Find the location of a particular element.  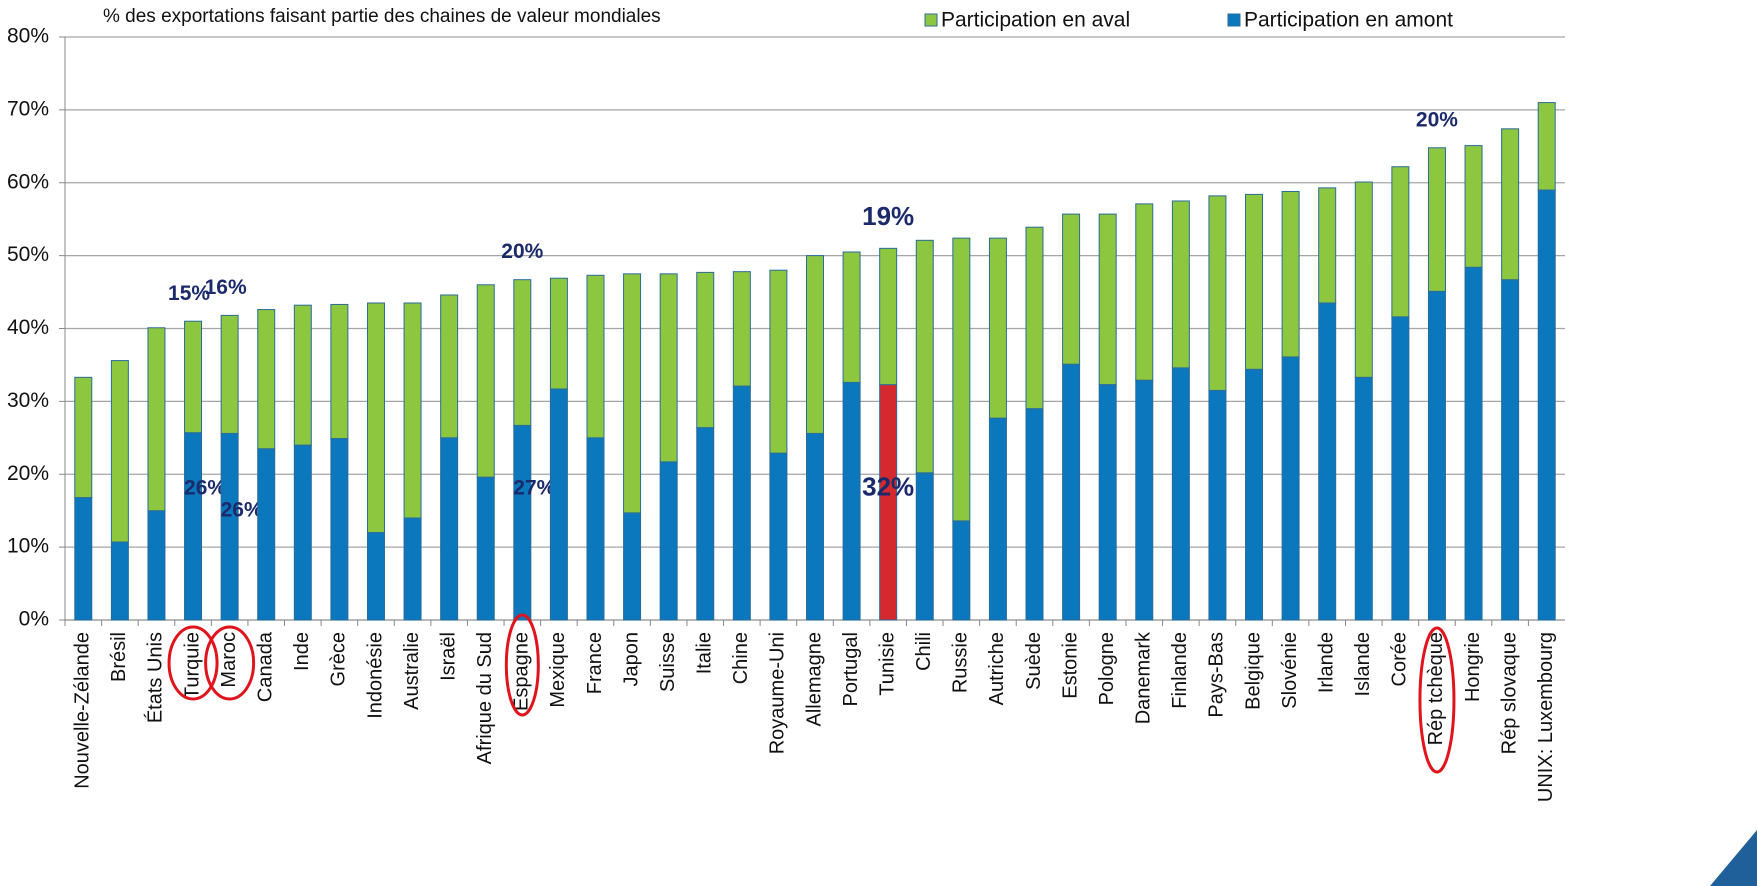

x-tick-label: Suède is located at coordinates (1034, 661).